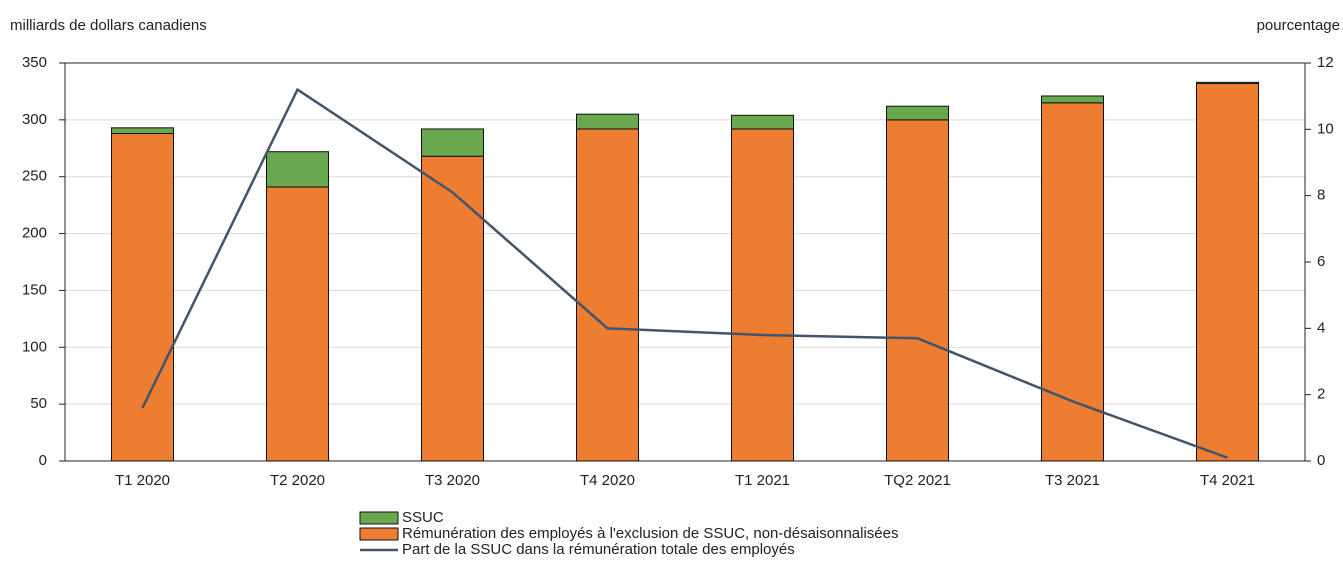 The height and width of the screenshot is (576, 1343). I want to click on y2-tick-label: 2, so click(1321, 394).